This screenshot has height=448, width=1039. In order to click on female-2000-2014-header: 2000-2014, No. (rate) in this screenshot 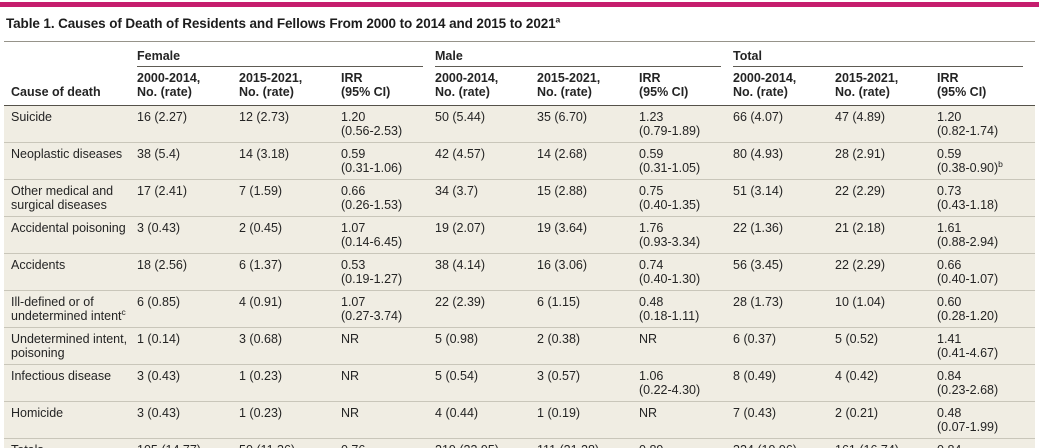, I will do `click(188, 86)`.